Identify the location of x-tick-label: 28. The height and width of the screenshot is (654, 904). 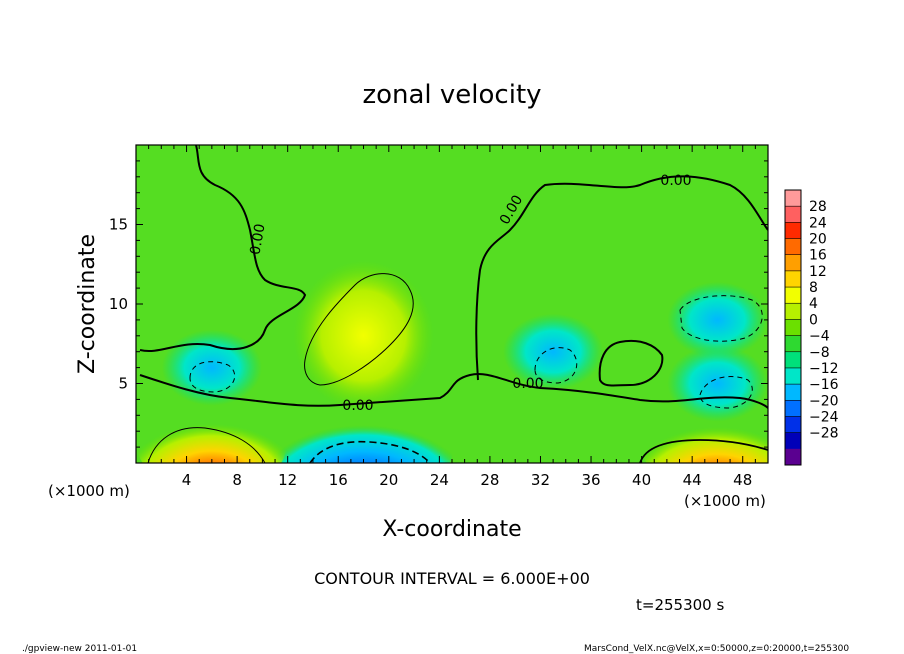
(489, 480).